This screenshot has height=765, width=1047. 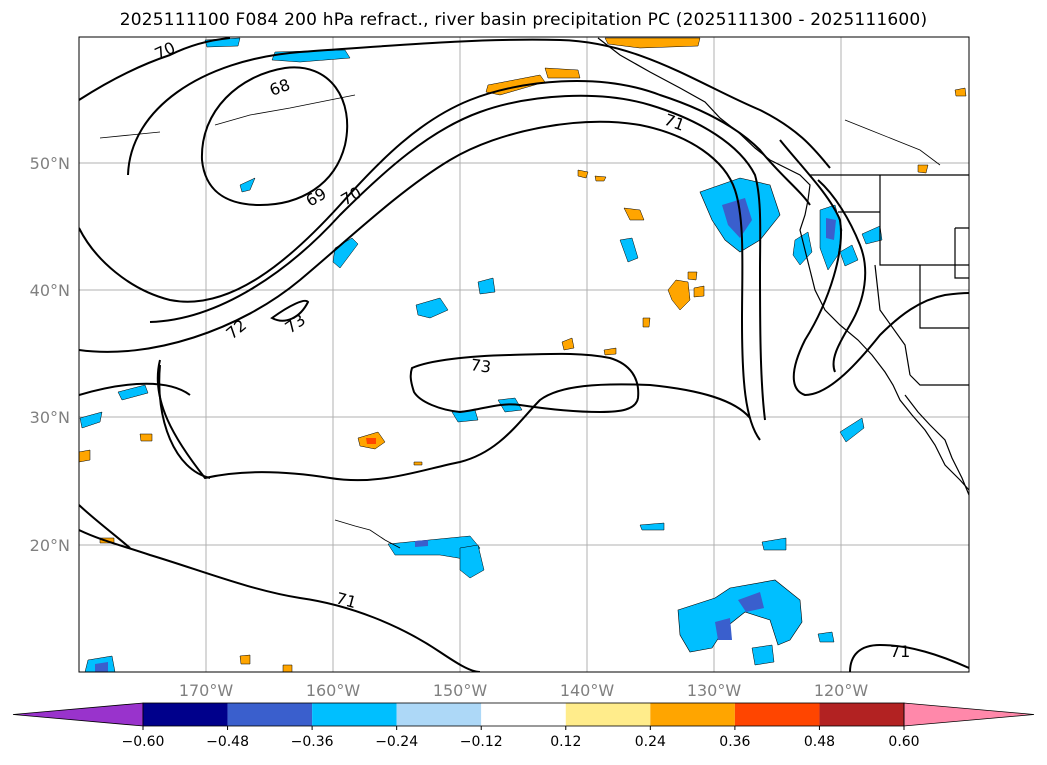 What do you see at coordinates (831, 229) in the screenshot?
I see `neg-core-sierra` at bounding box center [831, 229].